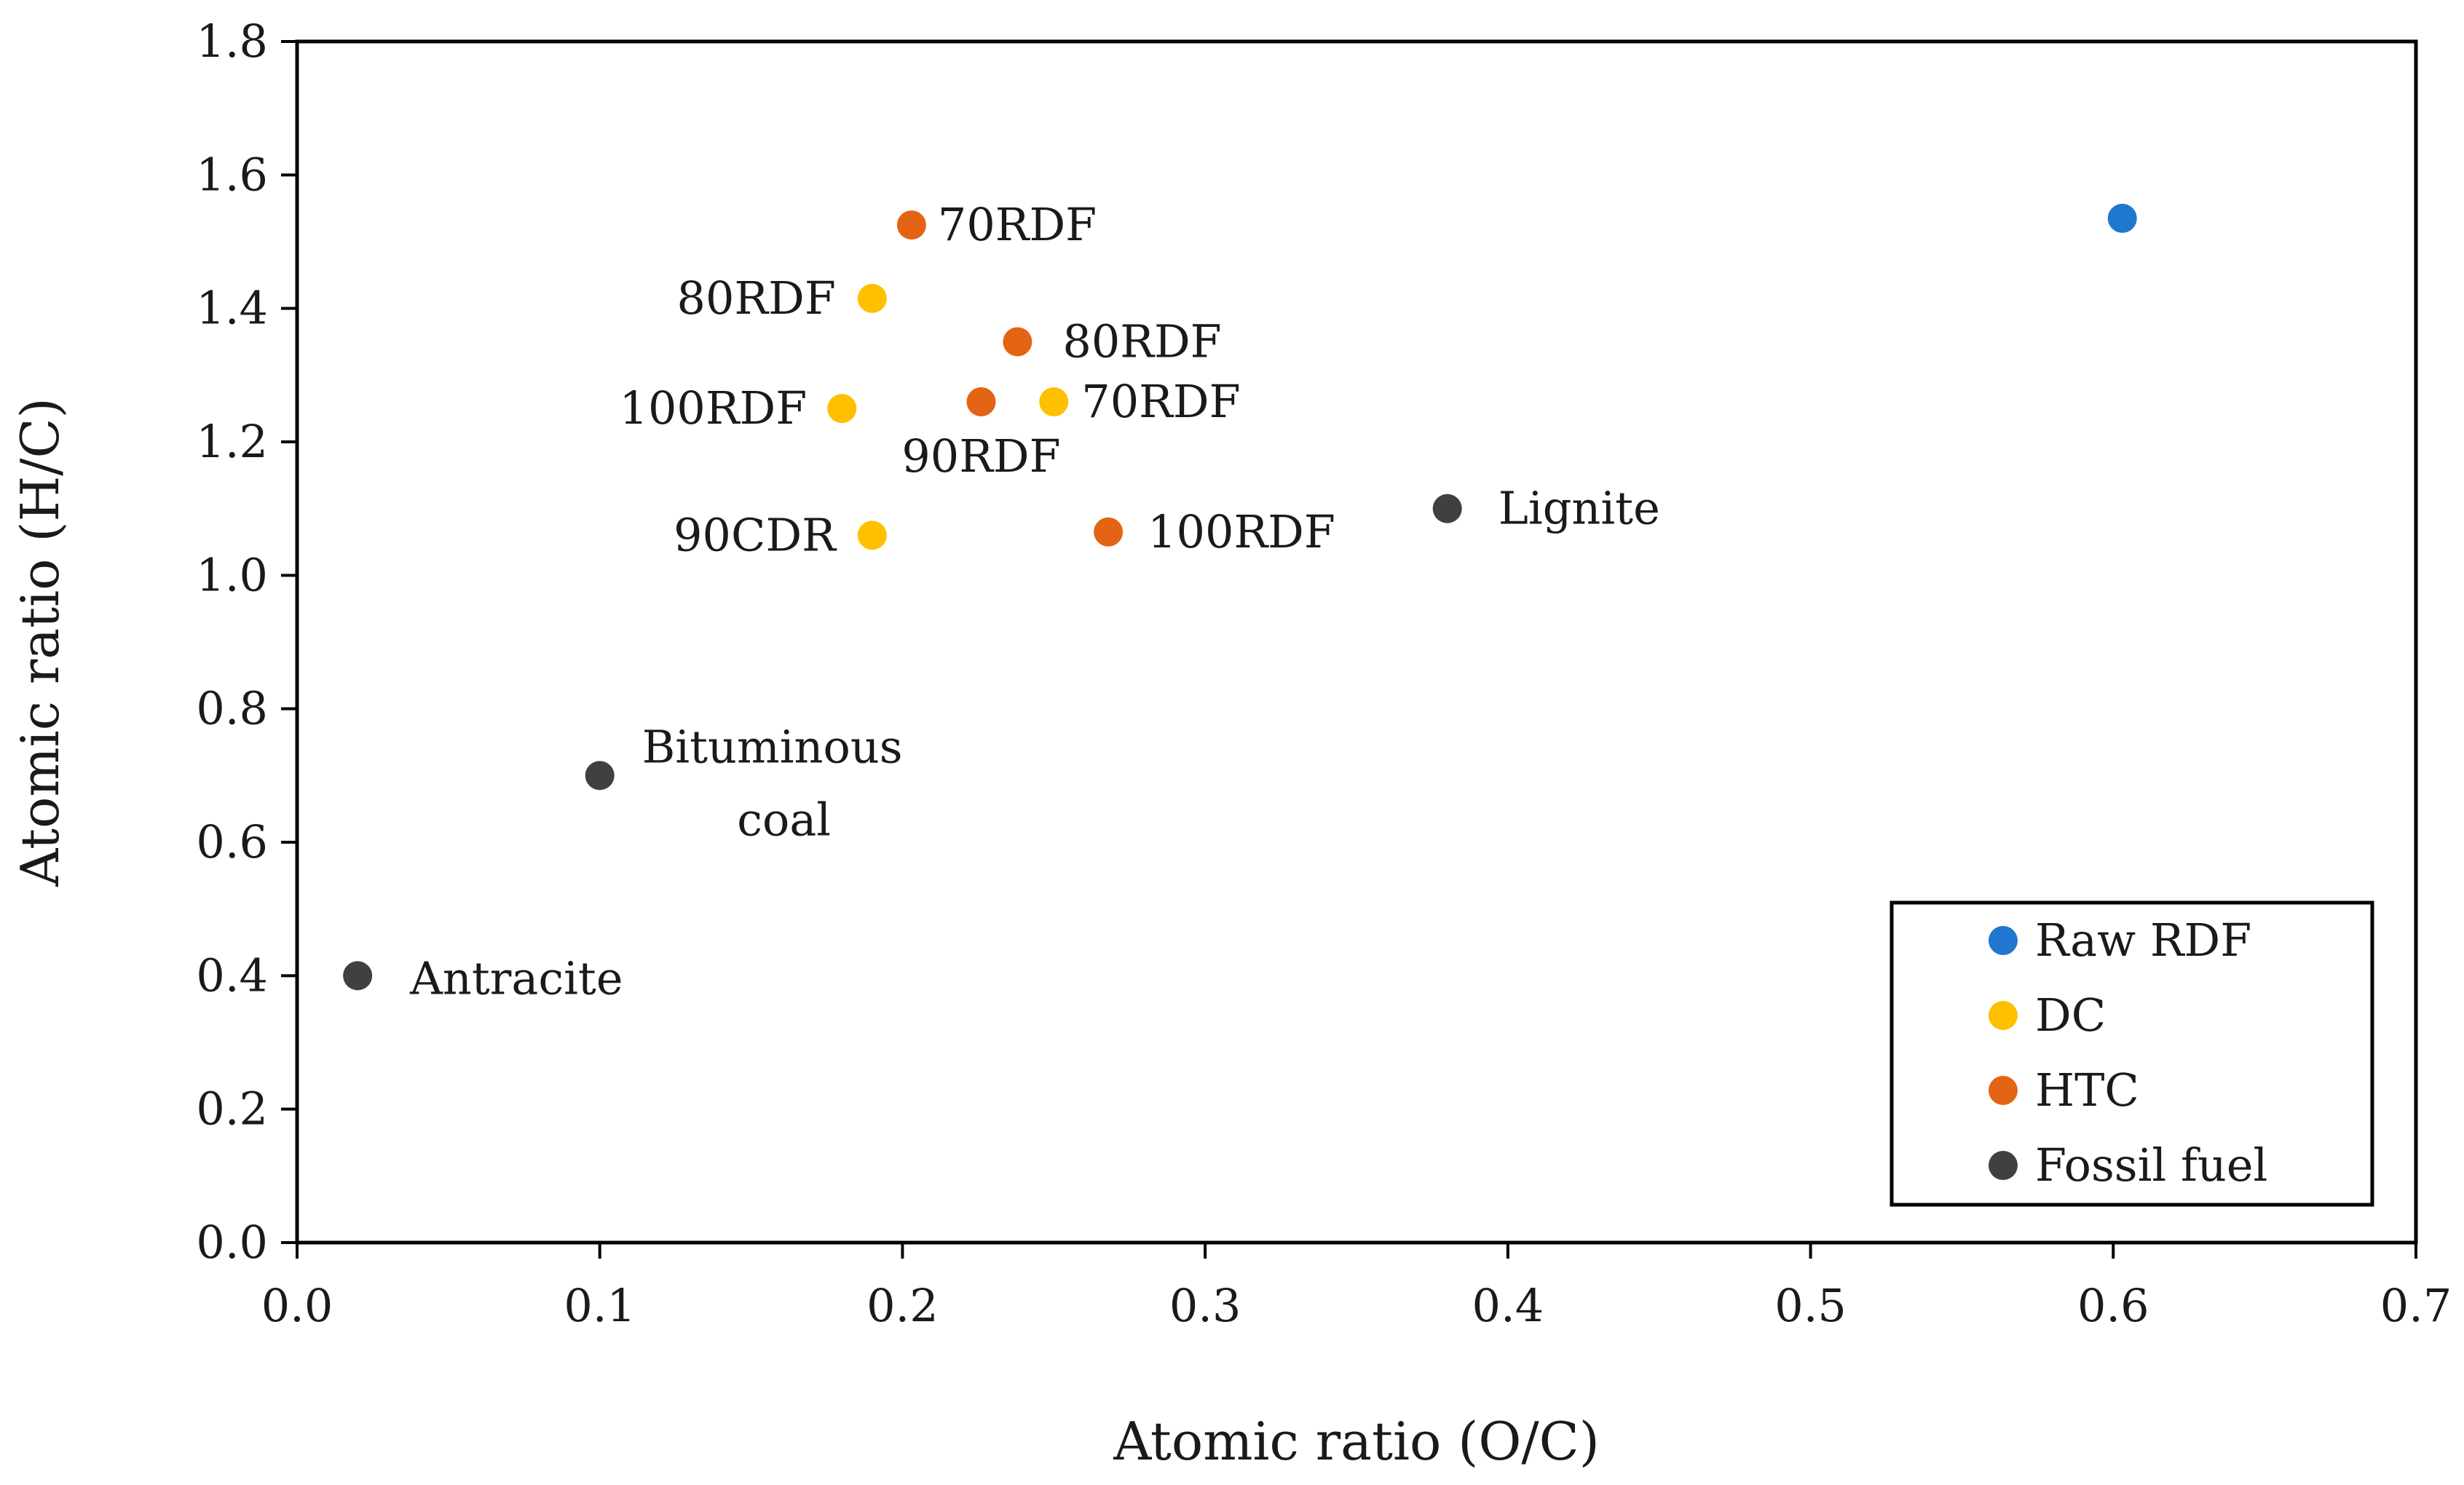 The height and width of the screenshot is (1485, 2464). Describe the element at coordinates (232, 1242) in the screenshot. I see `y-tick-label: 0.0` at that location.